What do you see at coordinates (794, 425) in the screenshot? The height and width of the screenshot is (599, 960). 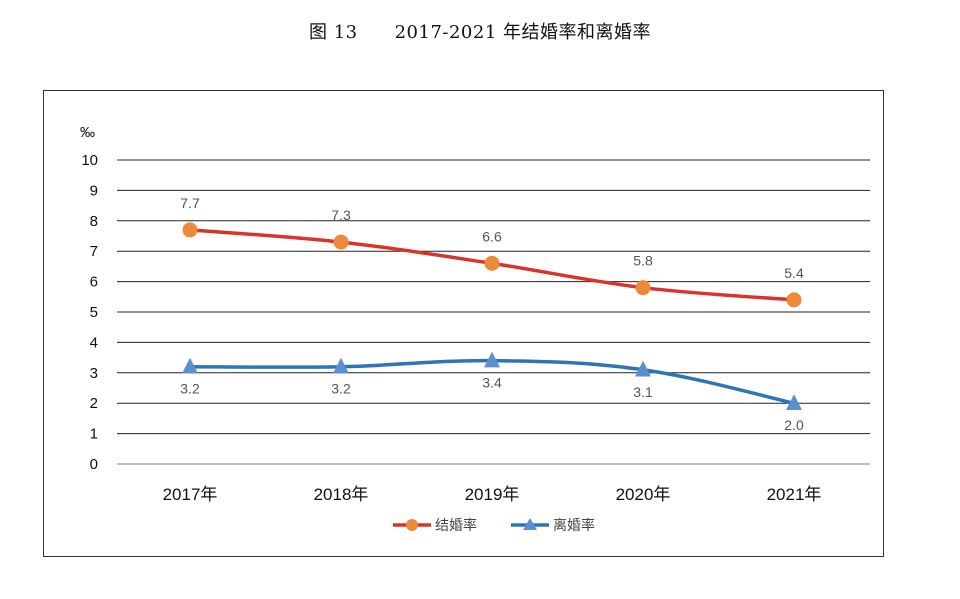 I see `data-label-divorce-rate: 2.0` at bounding box center [794, 425].